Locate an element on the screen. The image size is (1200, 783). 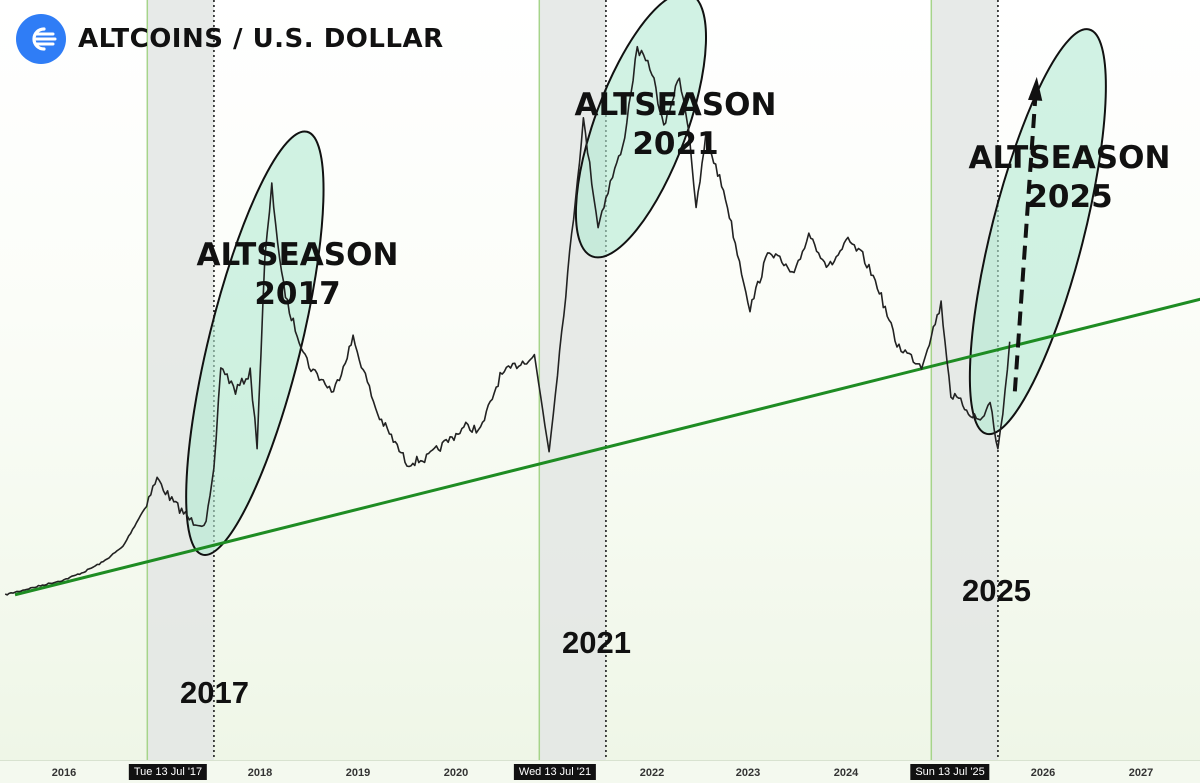
low-2025-label: 2025 is located at coordinates (996, 590).